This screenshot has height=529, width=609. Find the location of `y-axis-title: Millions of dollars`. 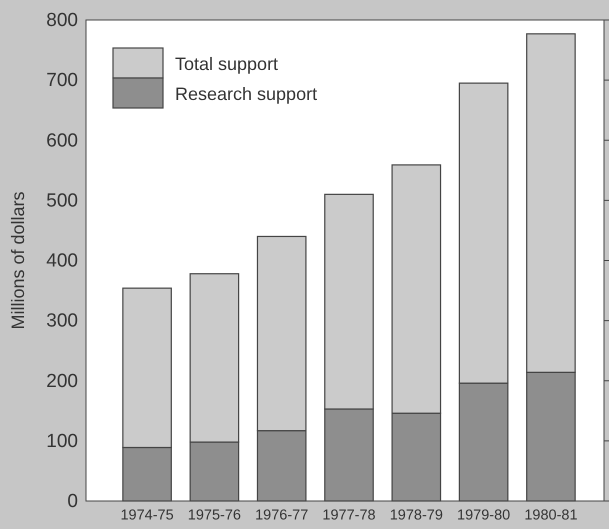

y-axis-title: Millions of dollars is located at coordinates (18, 260).